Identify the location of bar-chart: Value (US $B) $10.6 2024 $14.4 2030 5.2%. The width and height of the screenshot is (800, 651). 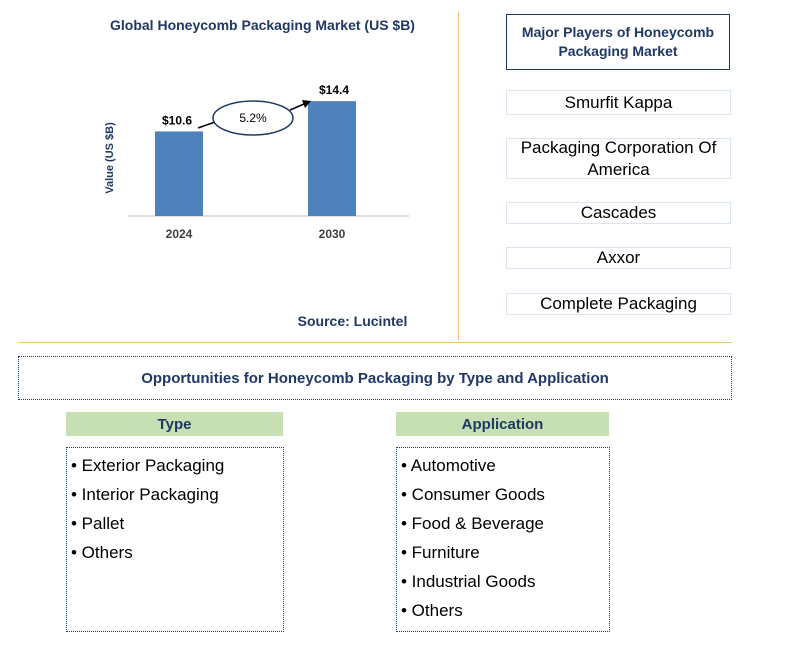
(256, 162).